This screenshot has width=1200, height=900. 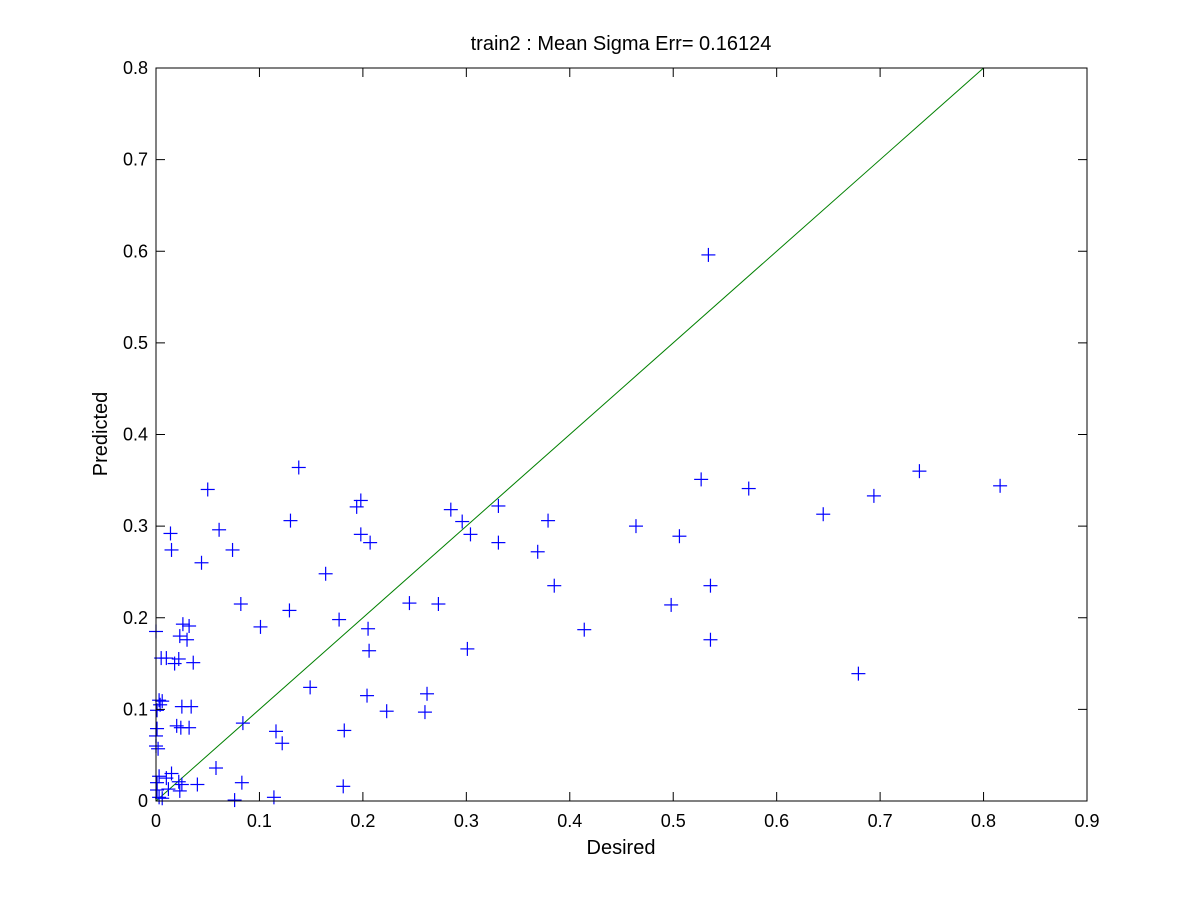 What do you see at coordinates (135, 68) in the screenshot?
I see `y-tick-label: 0.8` at bounding box center [135, 68].